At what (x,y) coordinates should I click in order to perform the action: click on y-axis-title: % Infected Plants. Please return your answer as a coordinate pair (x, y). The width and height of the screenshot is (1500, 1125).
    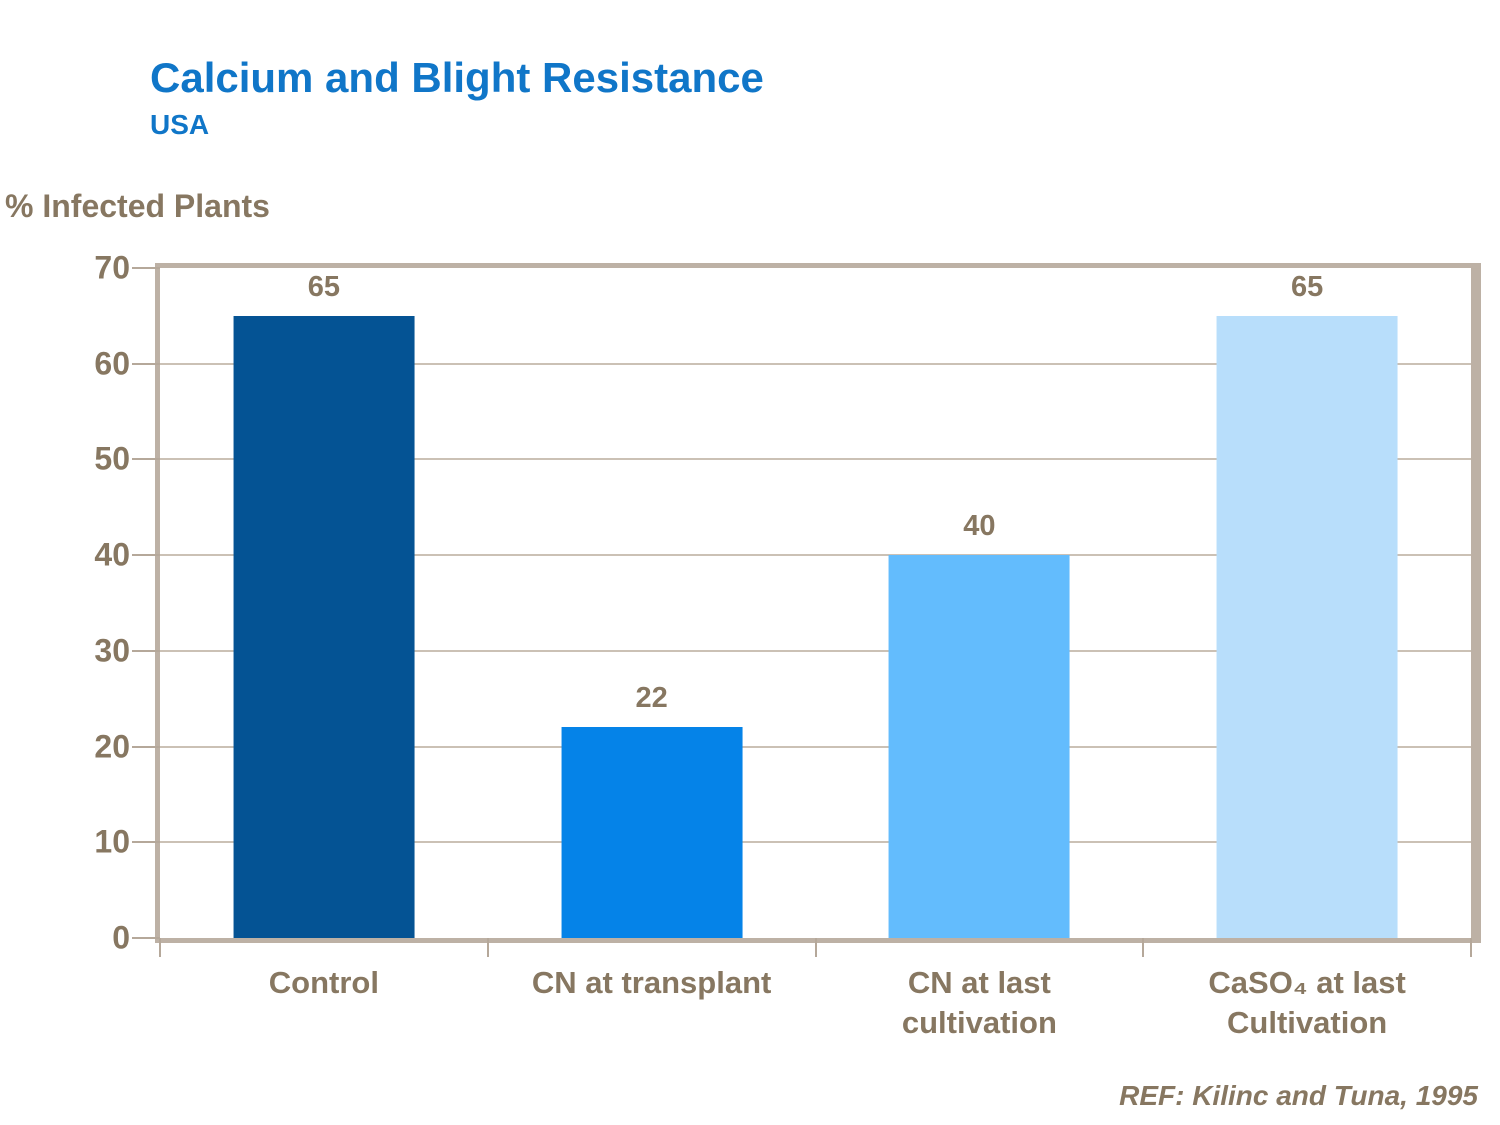
    Looking at the image, I should click on (137, 206).